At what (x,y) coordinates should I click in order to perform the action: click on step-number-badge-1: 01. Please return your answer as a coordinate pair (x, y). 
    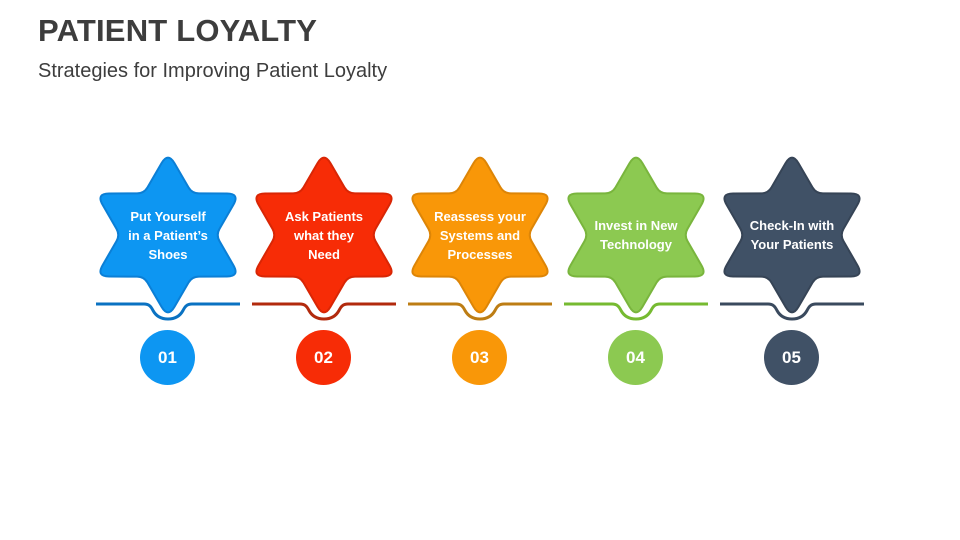
    Looking at the image, I should click on (167, 357).